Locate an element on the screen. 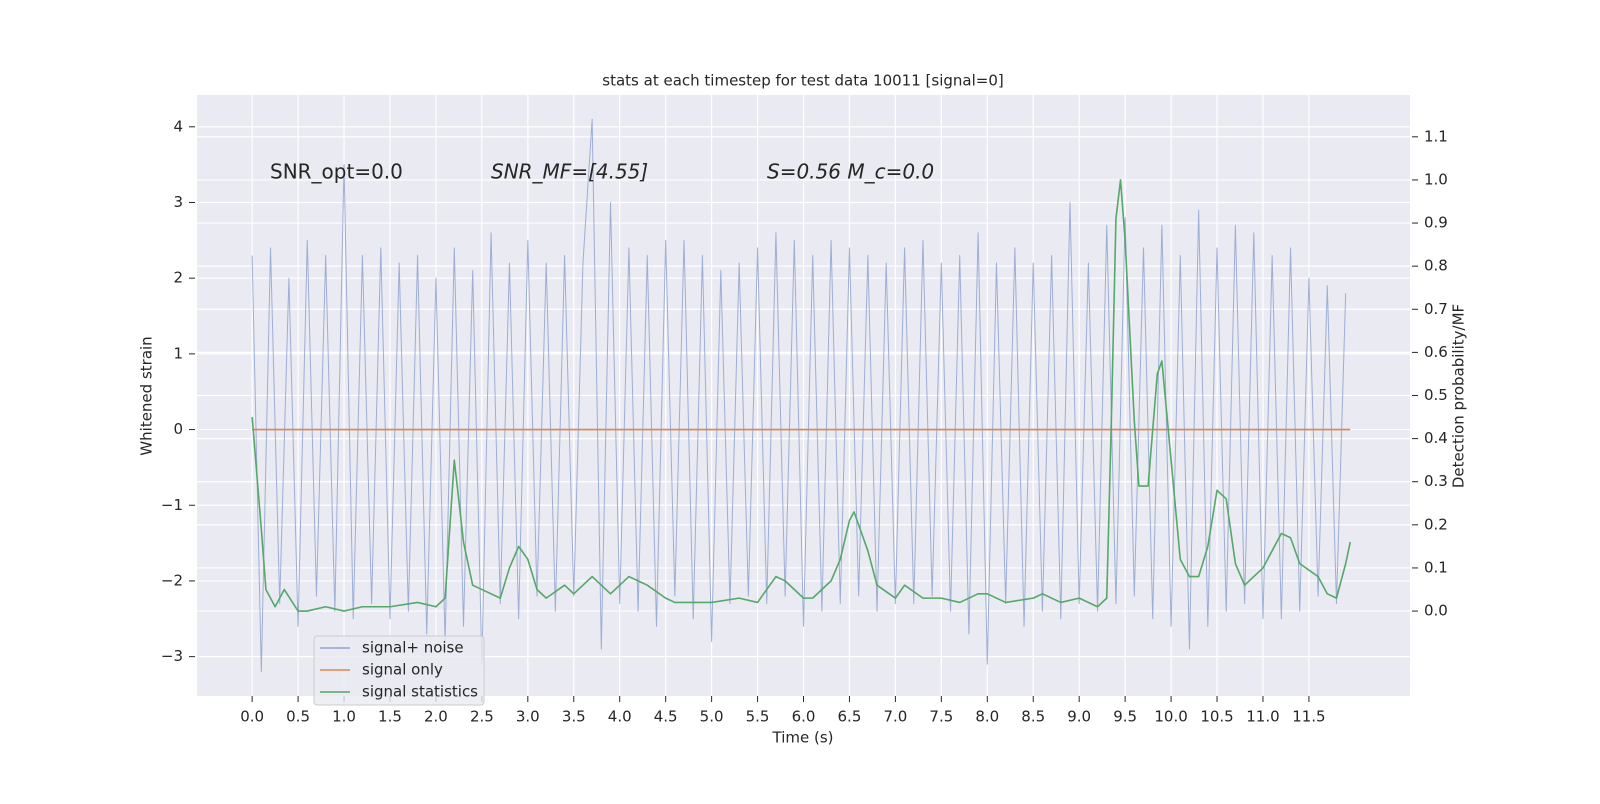 Image resolution: width=1600 pixels, height=804 pixels. x-tick-label: 1.5 is located at coordinates (390, 717).